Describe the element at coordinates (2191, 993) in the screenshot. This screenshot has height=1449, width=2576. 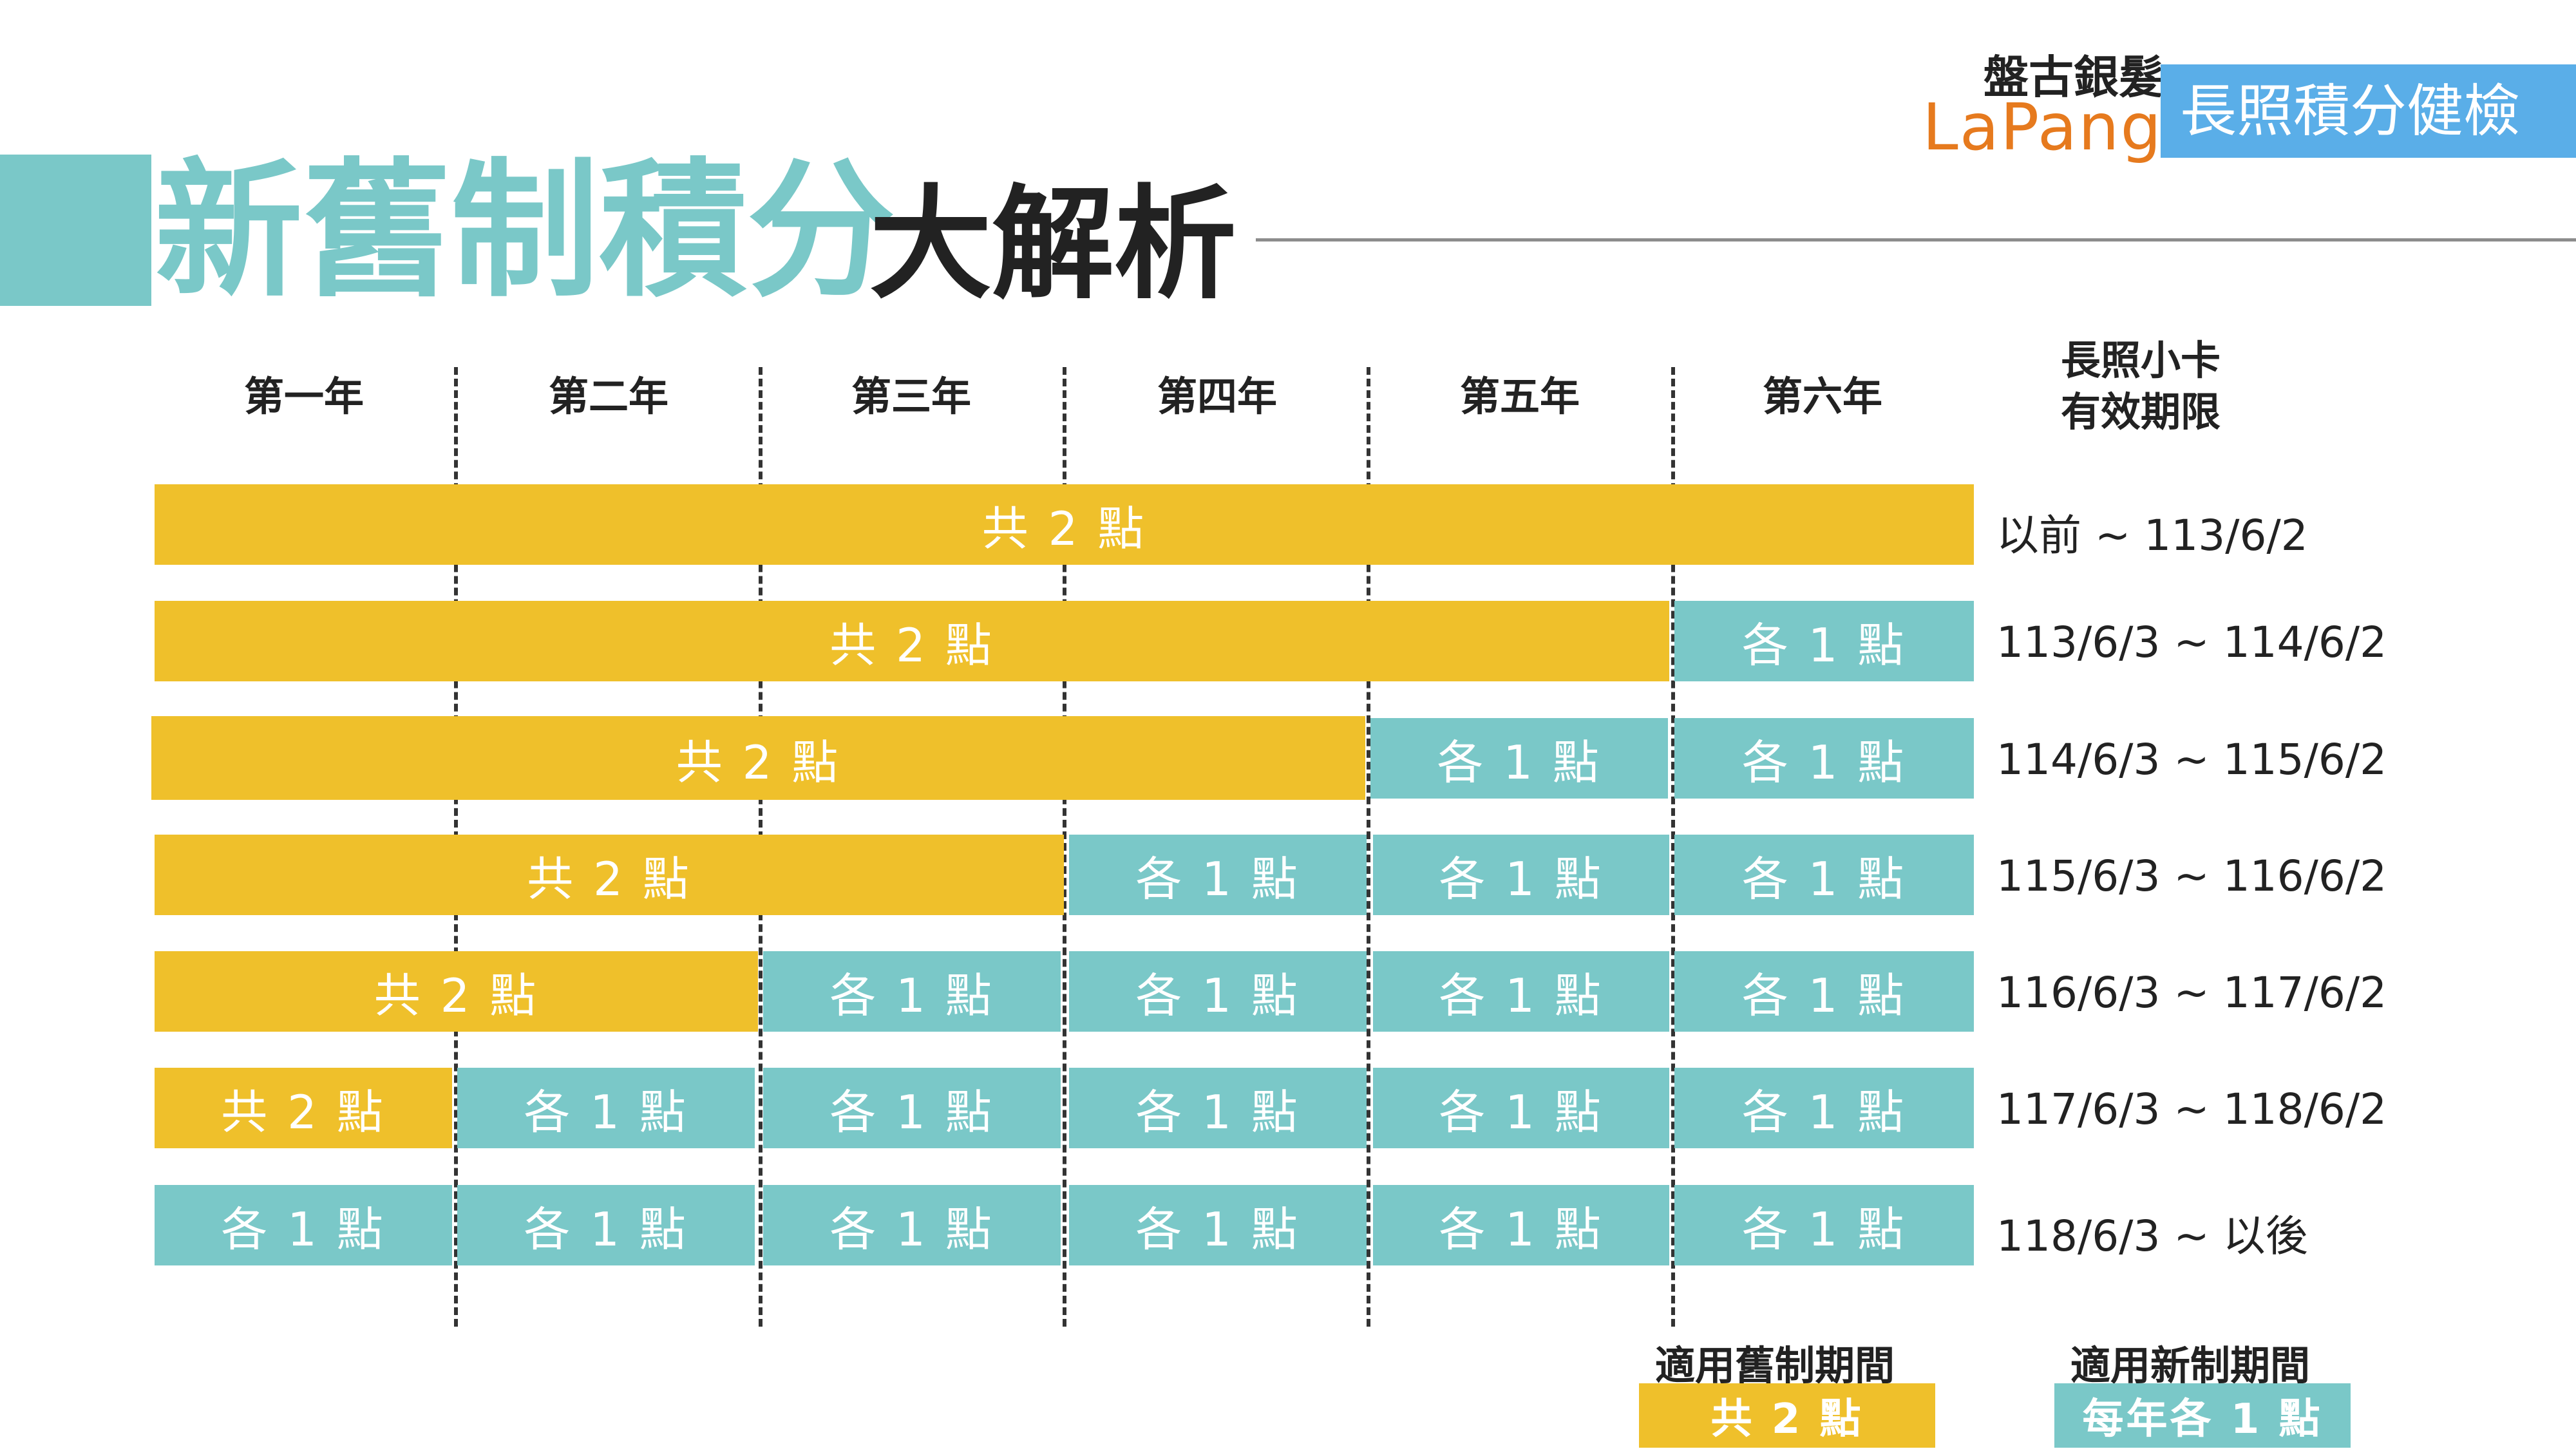
I see `validity-range: 116/6/3 ~ 117/6/2` at that location.